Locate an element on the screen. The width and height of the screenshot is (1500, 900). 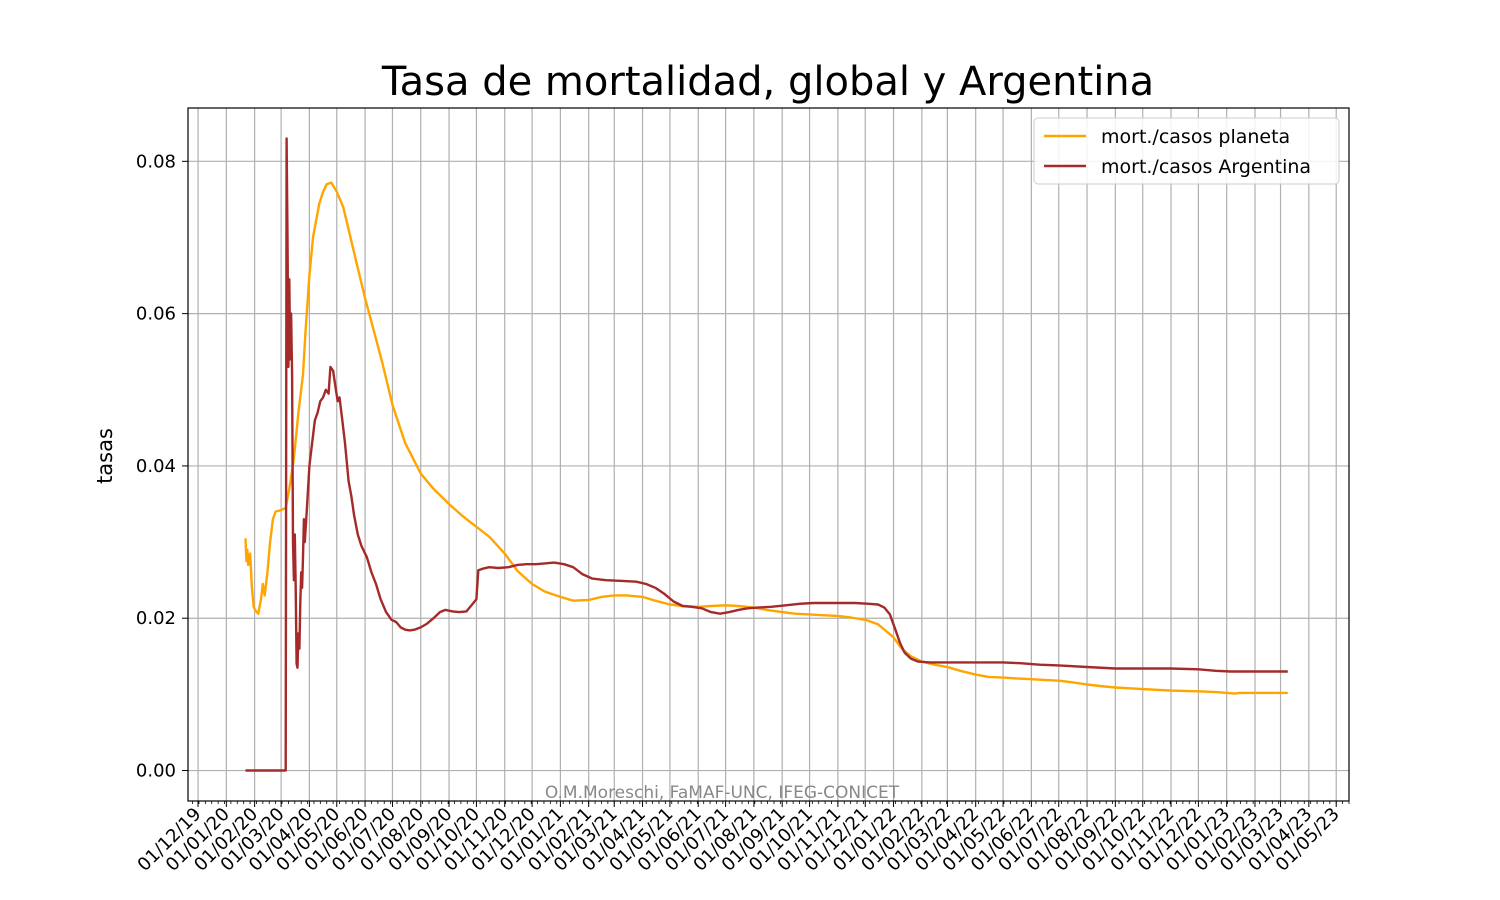
y-tick-label: 0.04 is located at coordinates (156, 466).